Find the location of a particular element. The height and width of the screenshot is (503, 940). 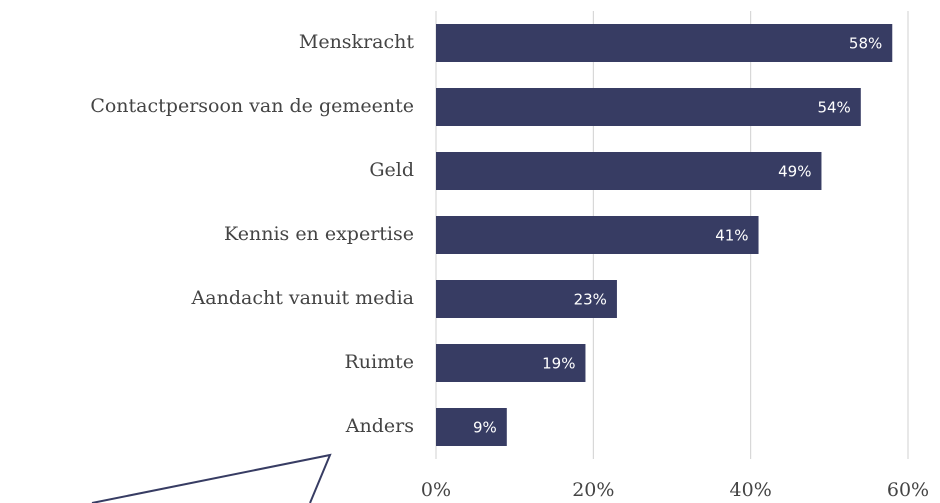

data-label: 49% is located at coordinates (794, 172).